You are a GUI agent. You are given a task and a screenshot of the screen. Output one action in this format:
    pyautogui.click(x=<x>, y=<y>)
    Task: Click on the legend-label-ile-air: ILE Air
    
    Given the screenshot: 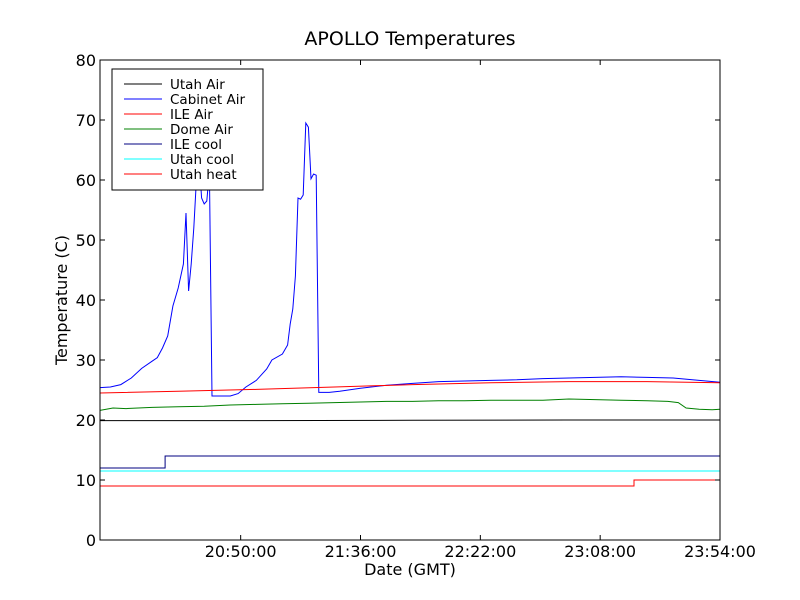 What is the action you would take?
    pyautogui.click(x=191, y=115)
    